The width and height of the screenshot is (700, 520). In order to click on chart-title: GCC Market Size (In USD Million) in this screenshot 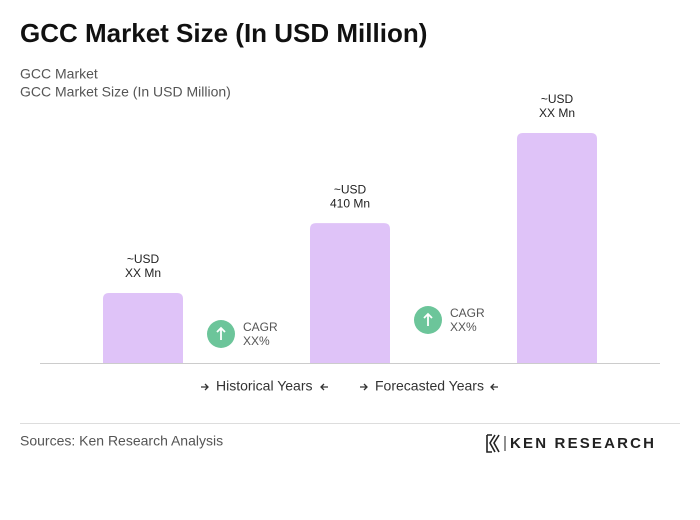, I will do `click(223, 33)`.